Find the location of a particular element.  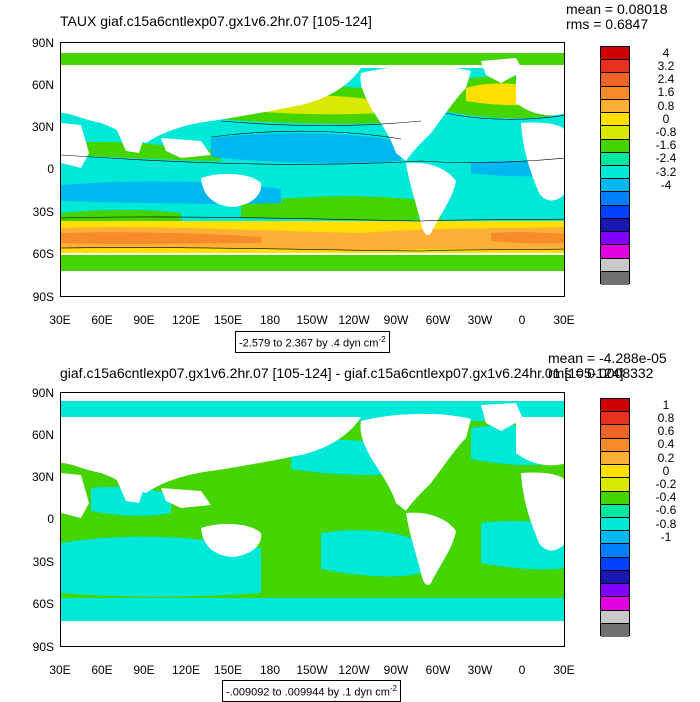

top-lon-label: 180 is located at coordinates (270, 320).